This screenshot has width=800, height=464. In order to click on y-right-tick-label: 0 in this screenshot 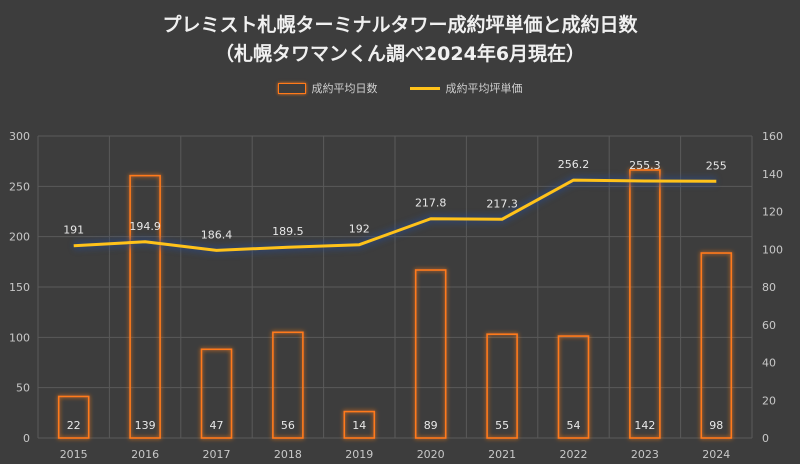, I will do `click(765, 438)`.